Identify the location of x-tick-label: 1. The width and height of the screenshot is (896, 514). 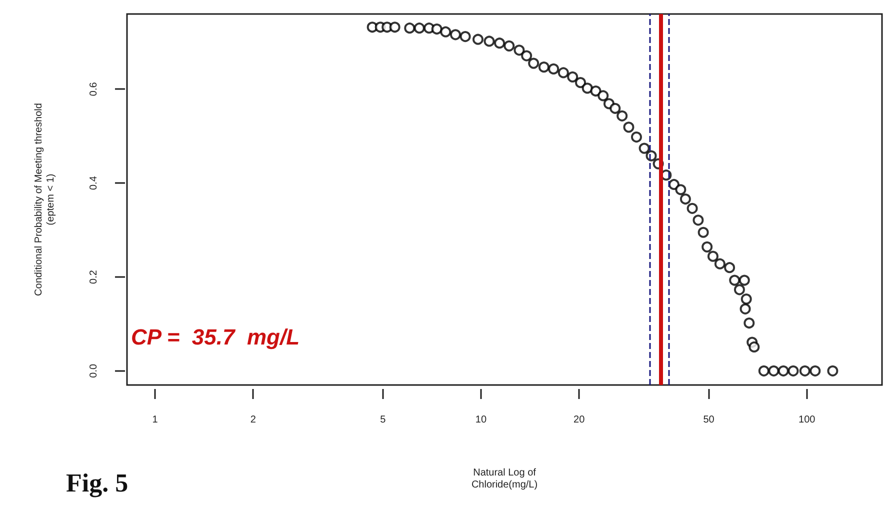
(155, 420).